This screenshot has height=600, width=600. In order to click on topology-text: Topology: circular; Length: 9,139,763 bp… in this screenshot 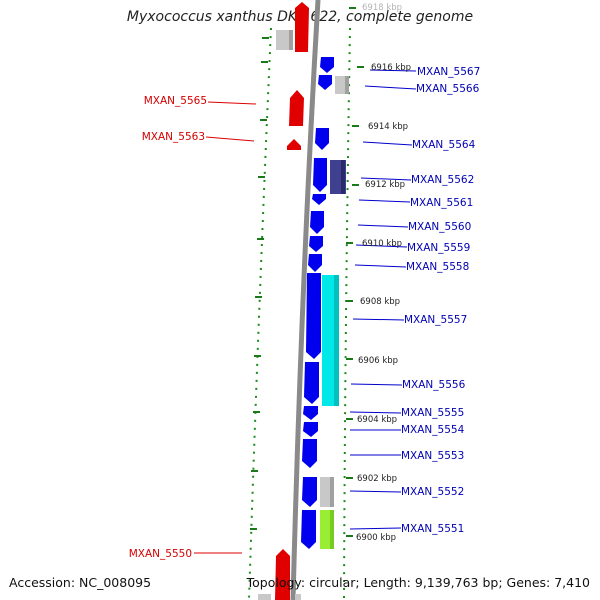, I will do `click(418, 582)`.